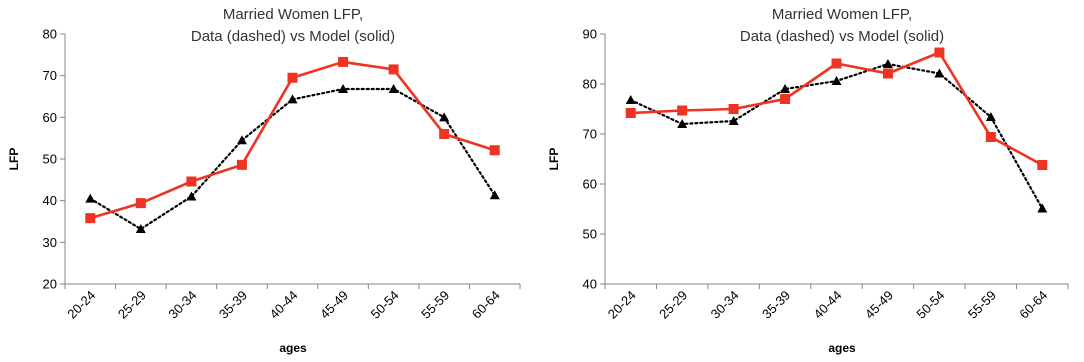  What do you see at coordinates (50, 284) in the screenshot?
I see `y-tick-label: 20` at bounding box center [50, 284].